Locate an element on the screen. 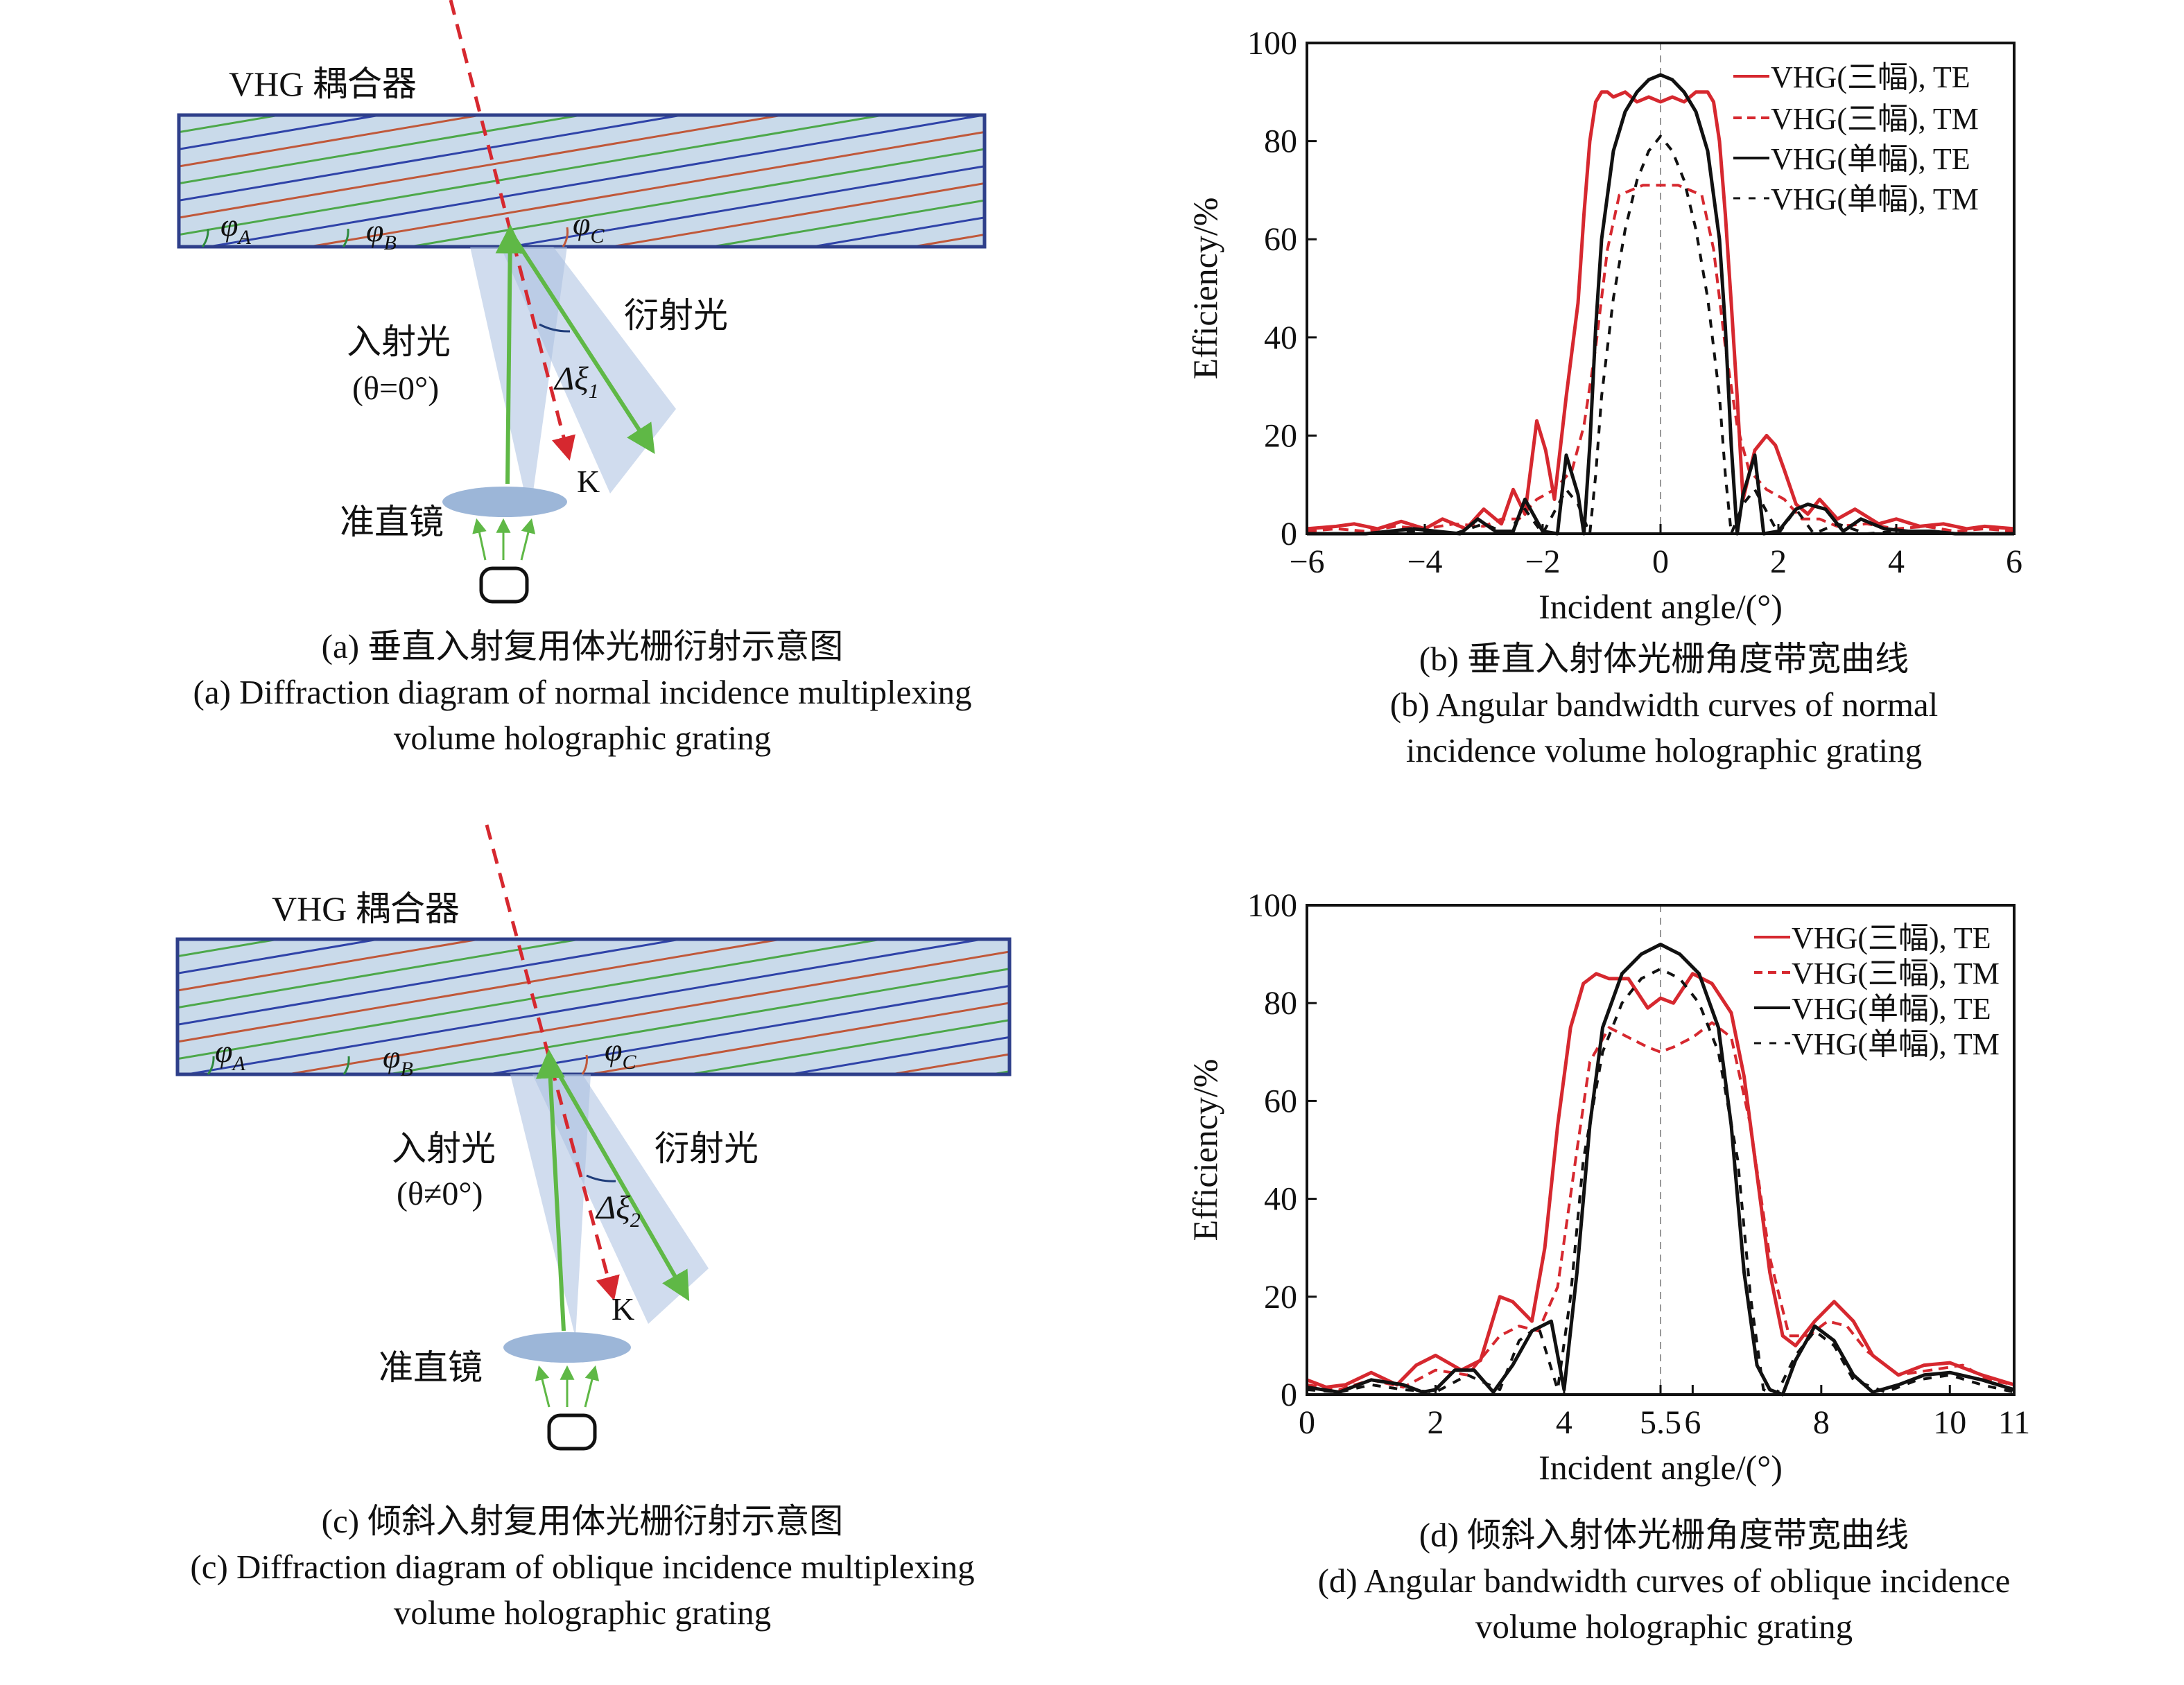 This screenshot has height=1685, width=2184. legend-label-series-4: VHG(单幅), TM is located at coordinates (1875, 199).